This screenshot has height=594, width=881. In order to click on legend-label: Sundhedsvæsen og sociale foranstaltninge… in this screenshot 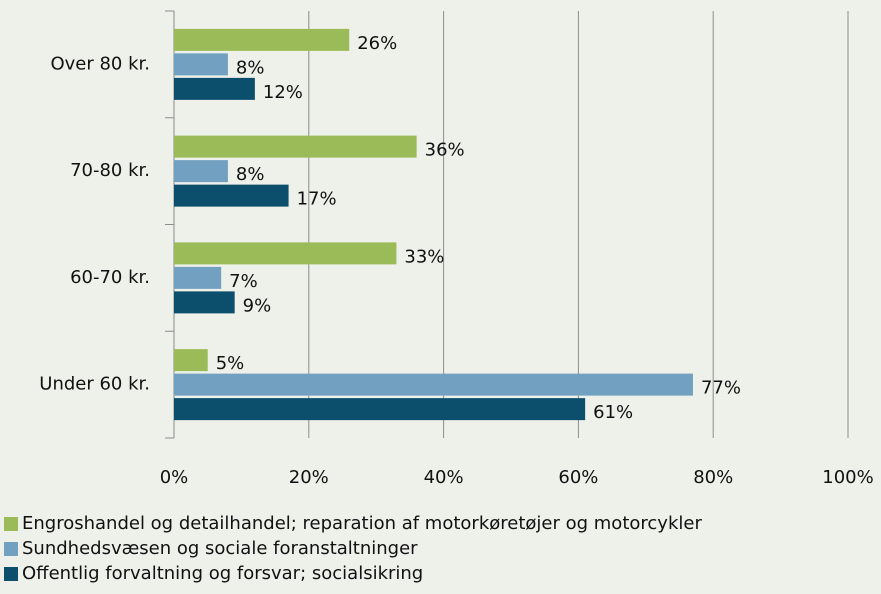, I will do `click(220, 548)`.